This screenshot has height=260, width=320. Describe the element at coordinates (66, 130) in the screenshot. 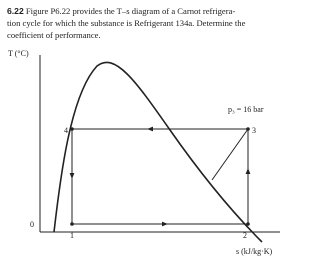

I see `state-label: 4` at that location.